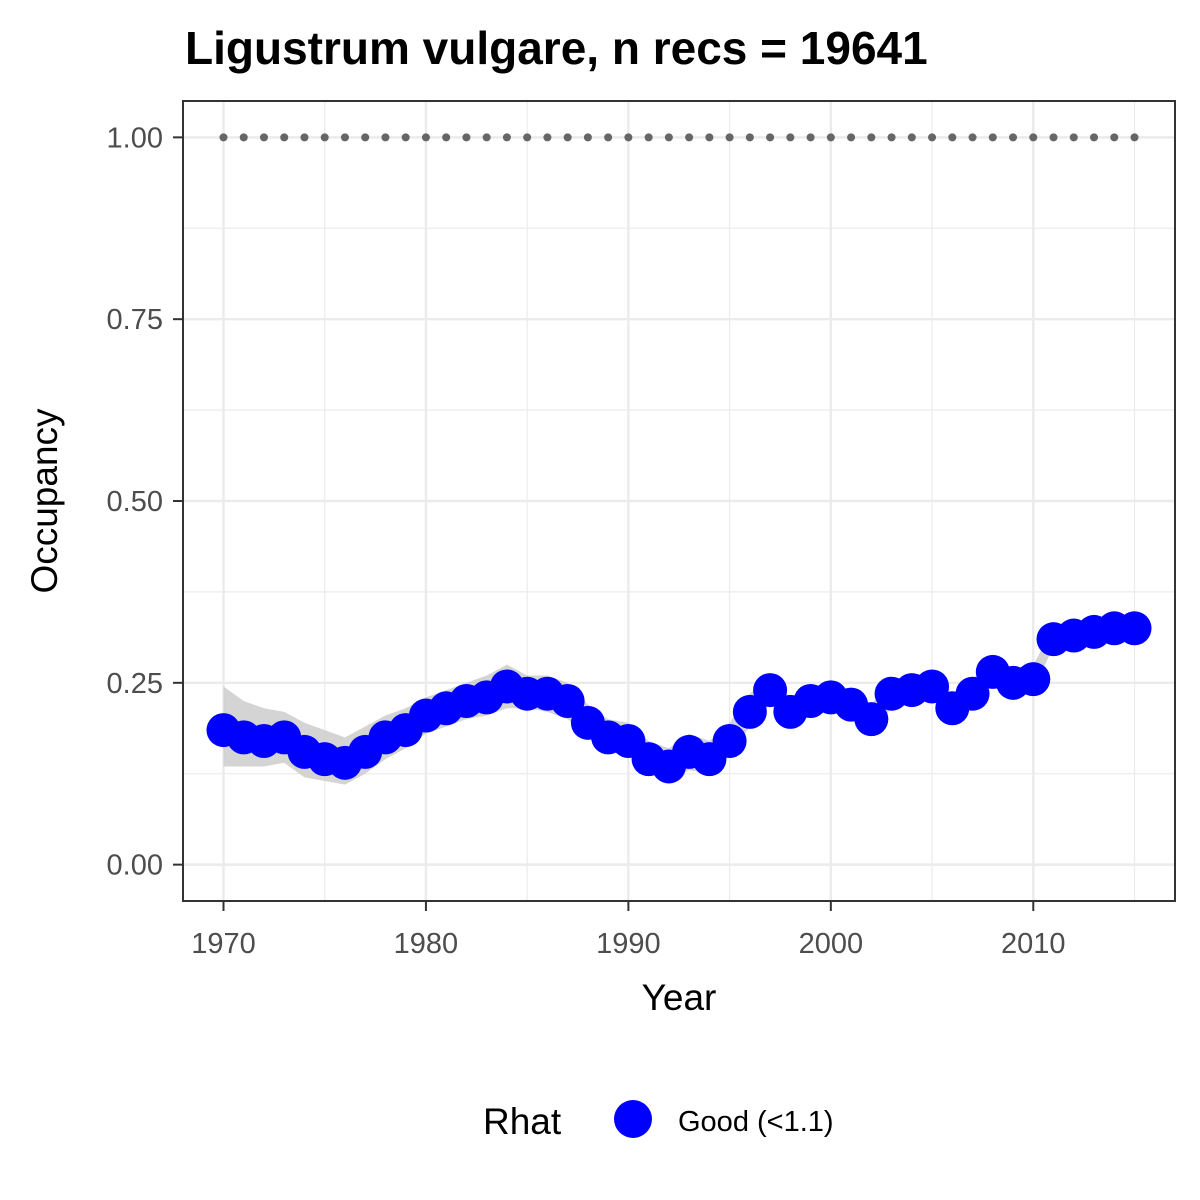 The width and height of the screenshot is (1200, 1200). I want to click on x-tick-label: 2010, so click(1033, 944).